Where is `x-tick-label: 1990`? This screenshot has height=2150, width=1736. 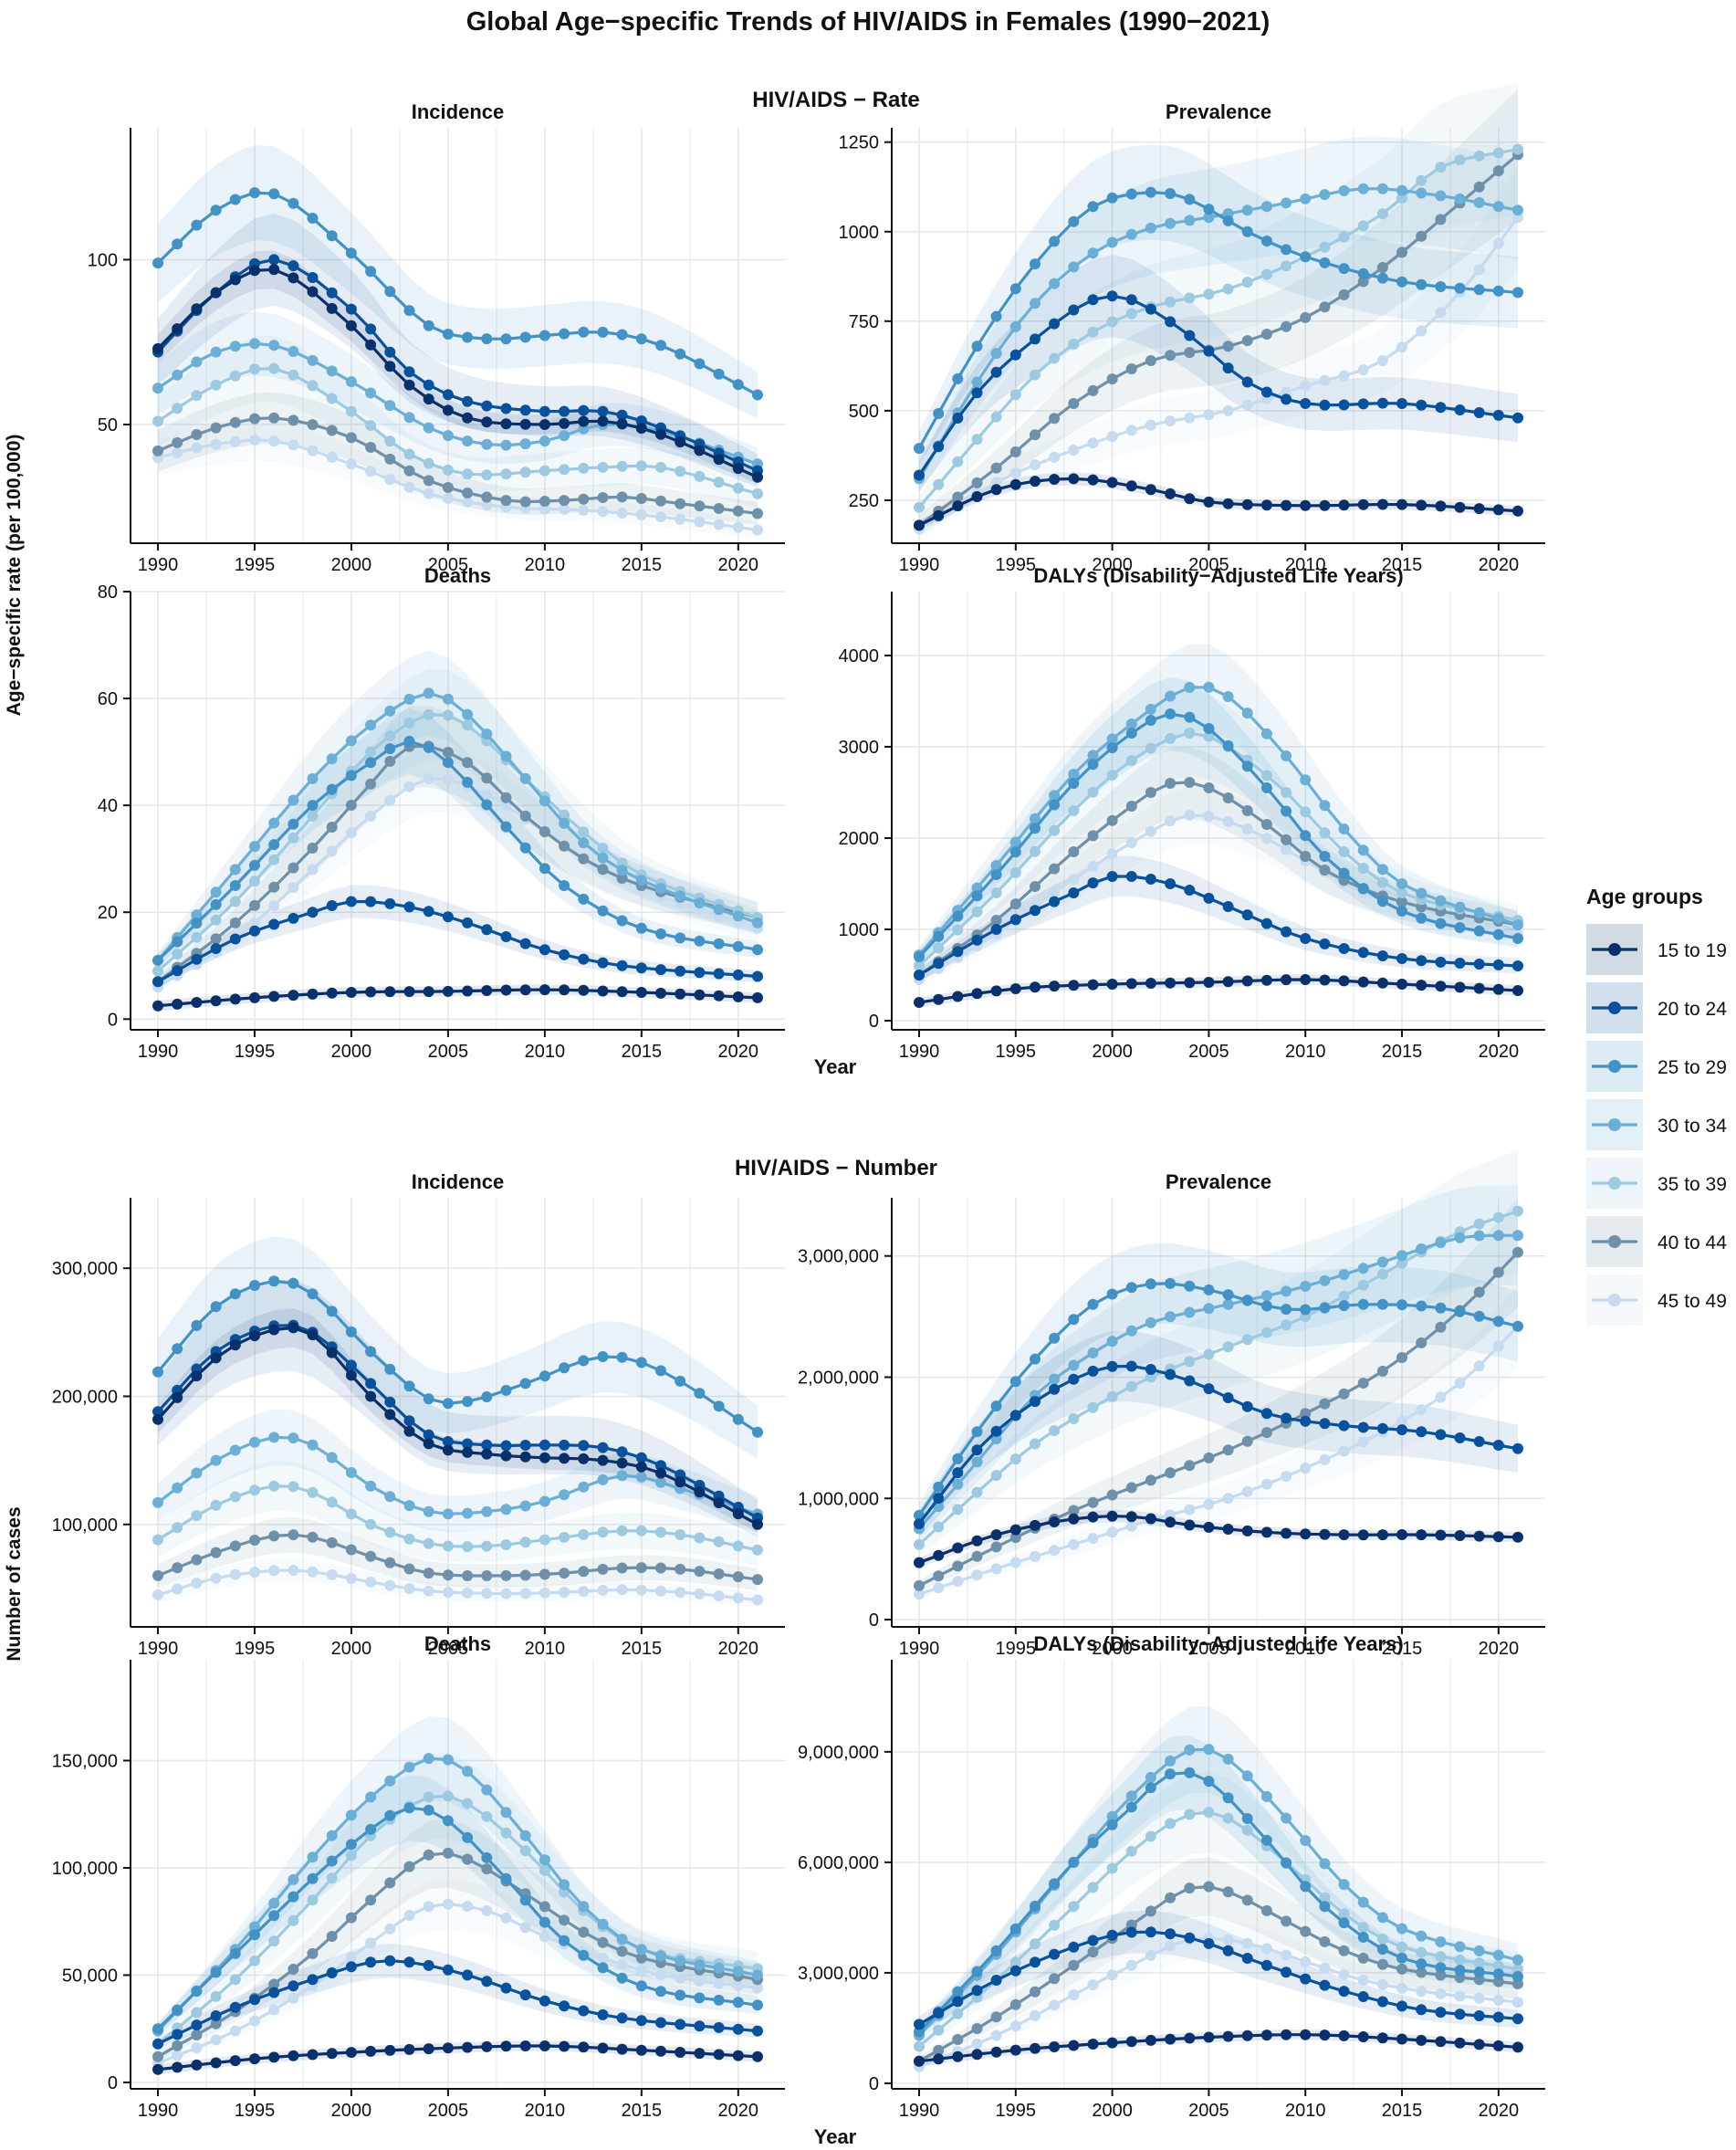 x-tick-label: 1990 is located at coordinates (919, 2111).